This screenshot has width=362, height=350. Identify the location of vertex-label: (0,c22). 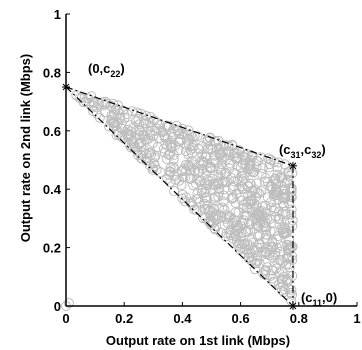
(106, 70).